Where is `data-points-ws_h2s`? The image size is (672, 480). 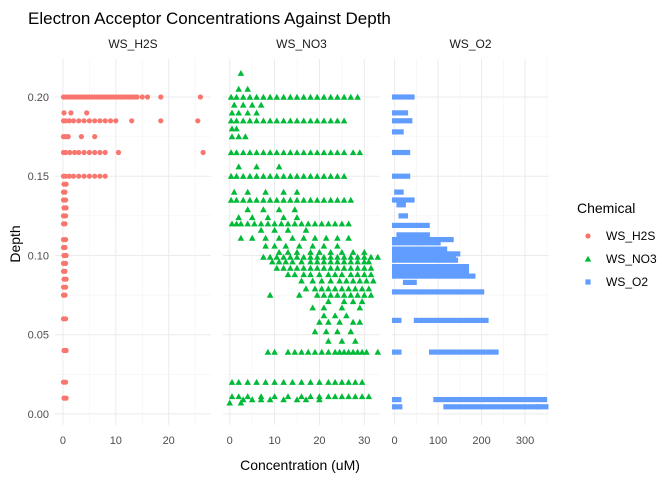 data-points-ws_h2s is located at coordinates (133, 247).